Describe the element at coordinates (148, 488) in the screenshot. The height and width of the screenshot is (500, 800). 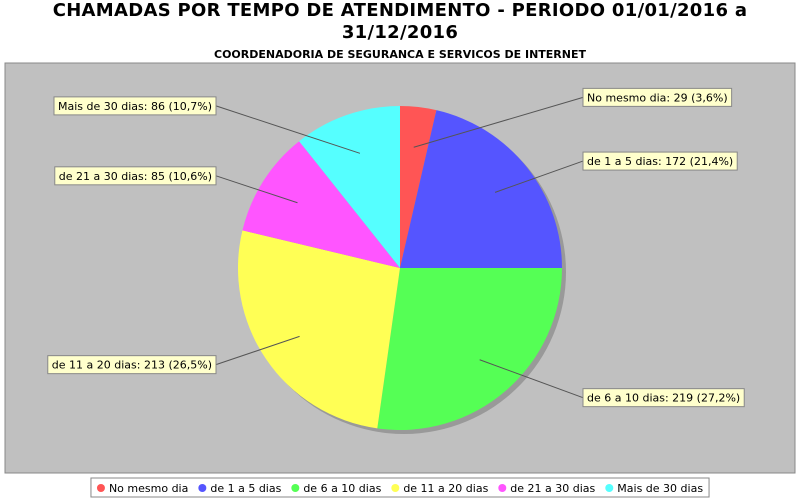
I see `legend-label: No mesmo dia` at that location.